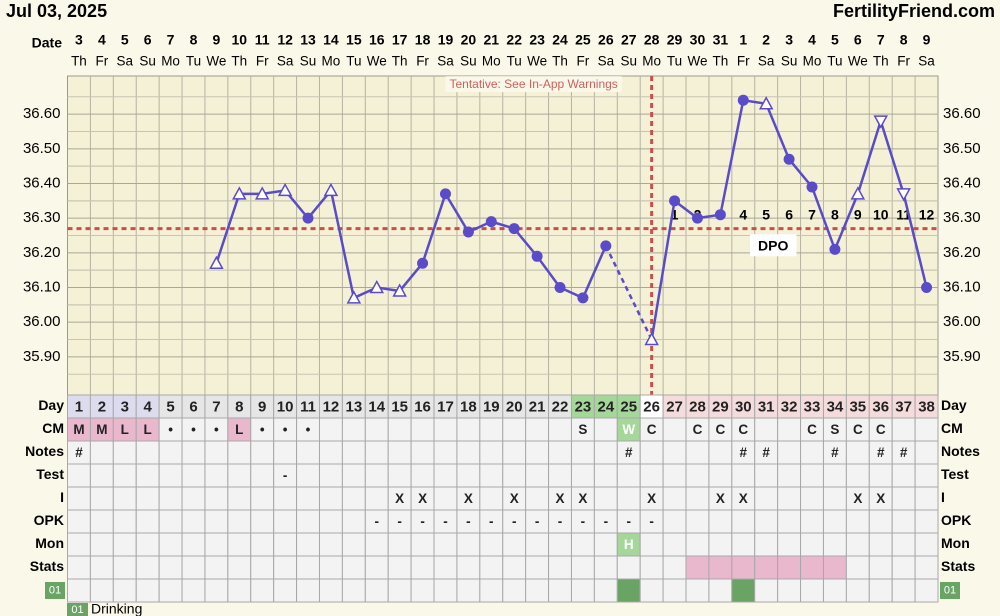 This screenshot has width=1000, height=616. What do you see at coordinates (962, 217) in the screenshot?
I see `y-tick-label-right: 36.30` at bounding box center [962, 217].